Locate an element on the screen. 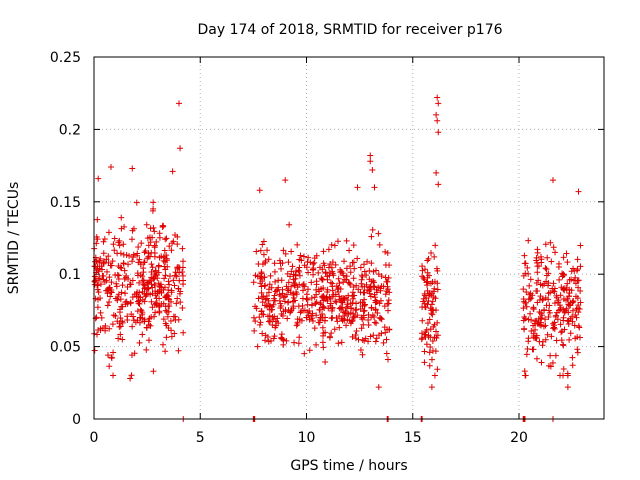 The image size is (640, 480). y-tick-label: 0.05 is located at coordinates (65, 348).